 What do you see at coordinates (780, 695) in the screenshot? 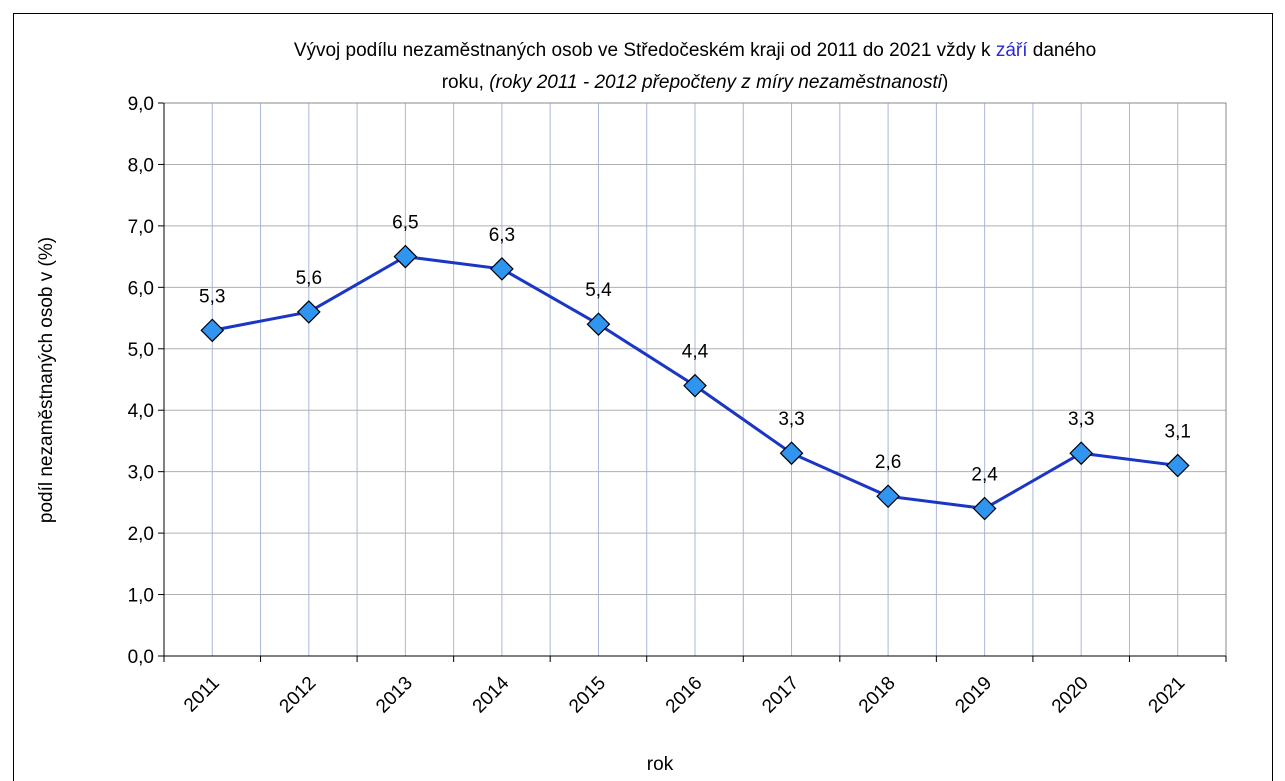
I see `x-tick-label: 2017` at bounding box center [780, 695].